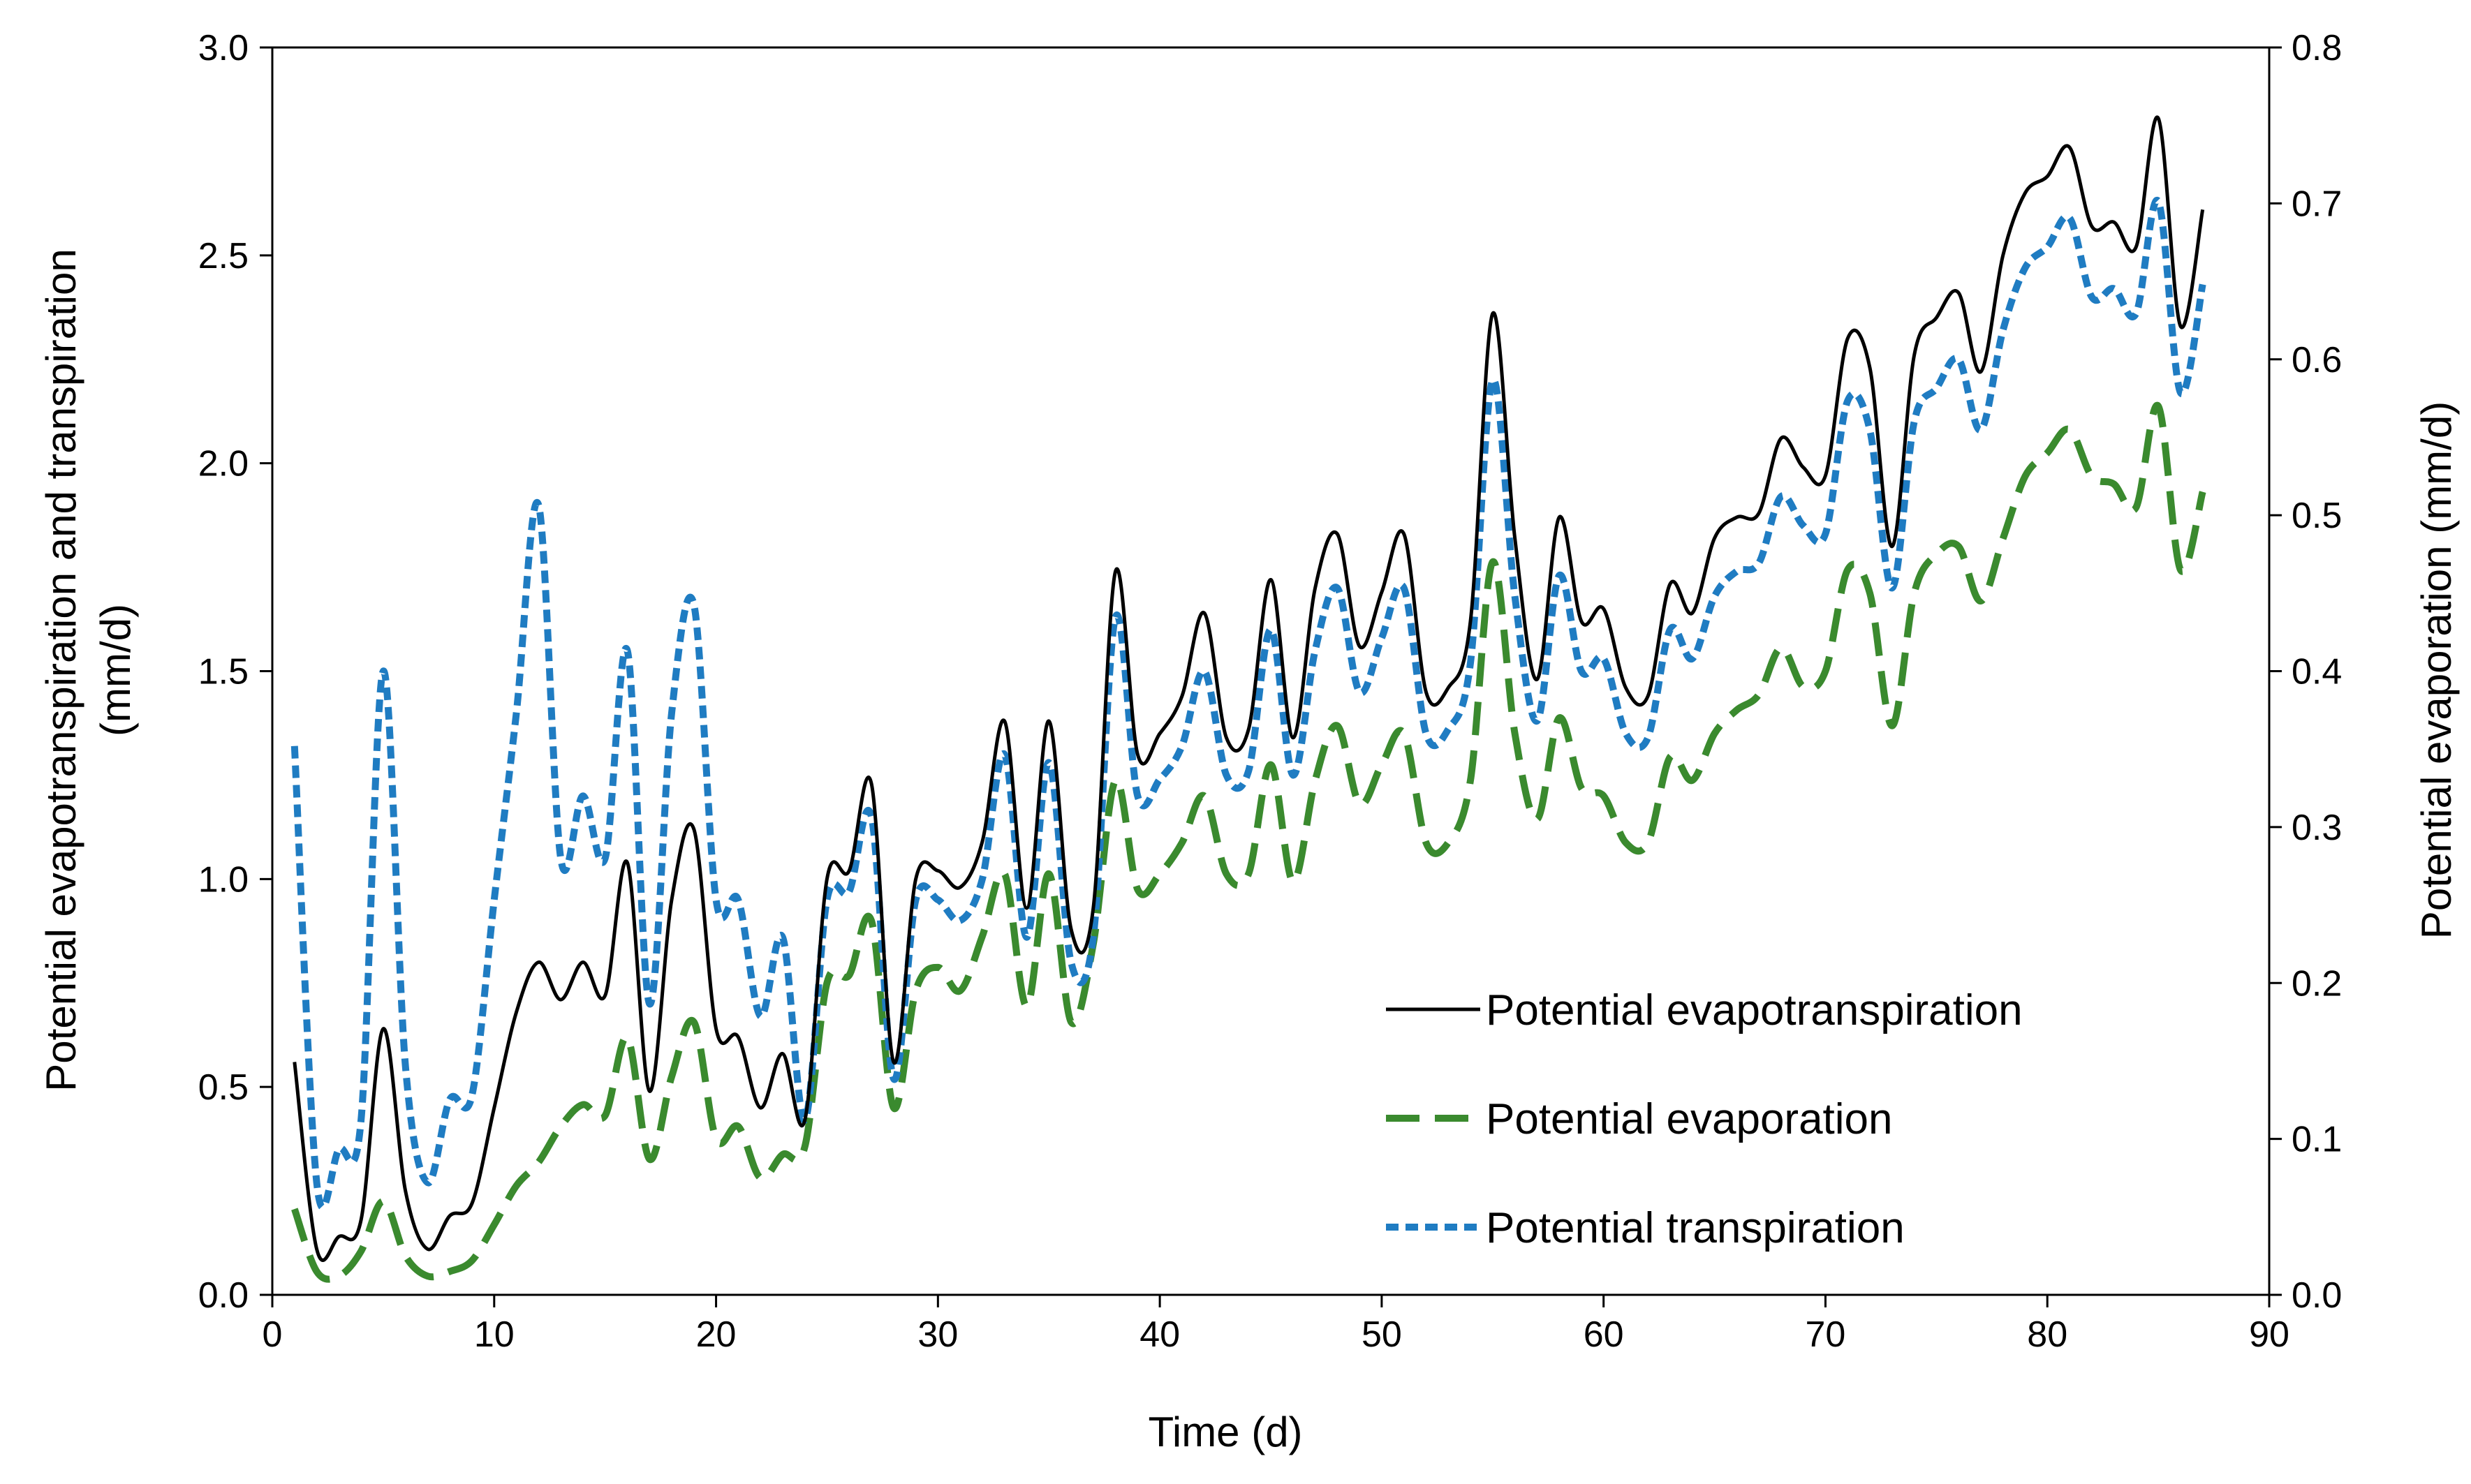 Image resolution: width=2471 pixels, height=1484 pixels. Describe the element at coordinates (223, 256) in the screenshot. I see `y-left-tick-label: 2.5` at that location.